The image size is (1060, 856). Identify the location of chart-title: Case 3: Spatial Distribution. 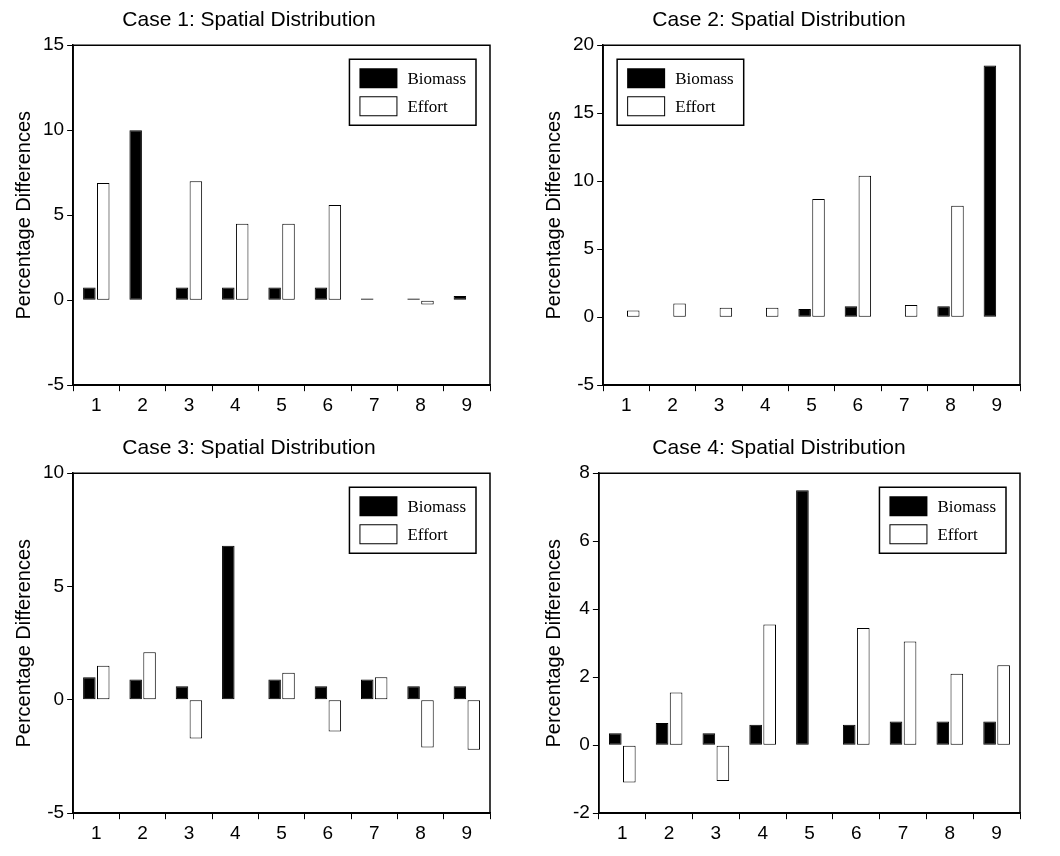
(249, 447).